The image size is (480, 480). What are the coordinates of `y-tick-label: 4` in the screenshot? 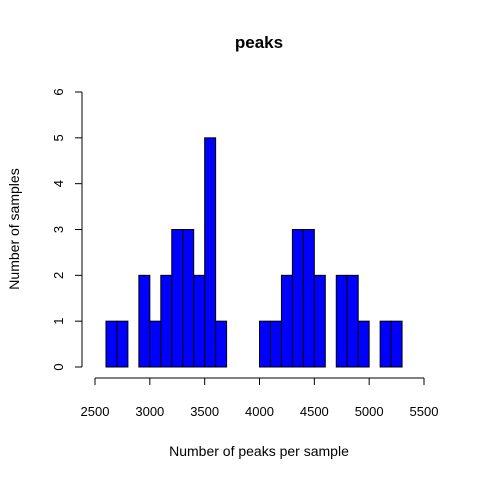 It's located at (58, 183).